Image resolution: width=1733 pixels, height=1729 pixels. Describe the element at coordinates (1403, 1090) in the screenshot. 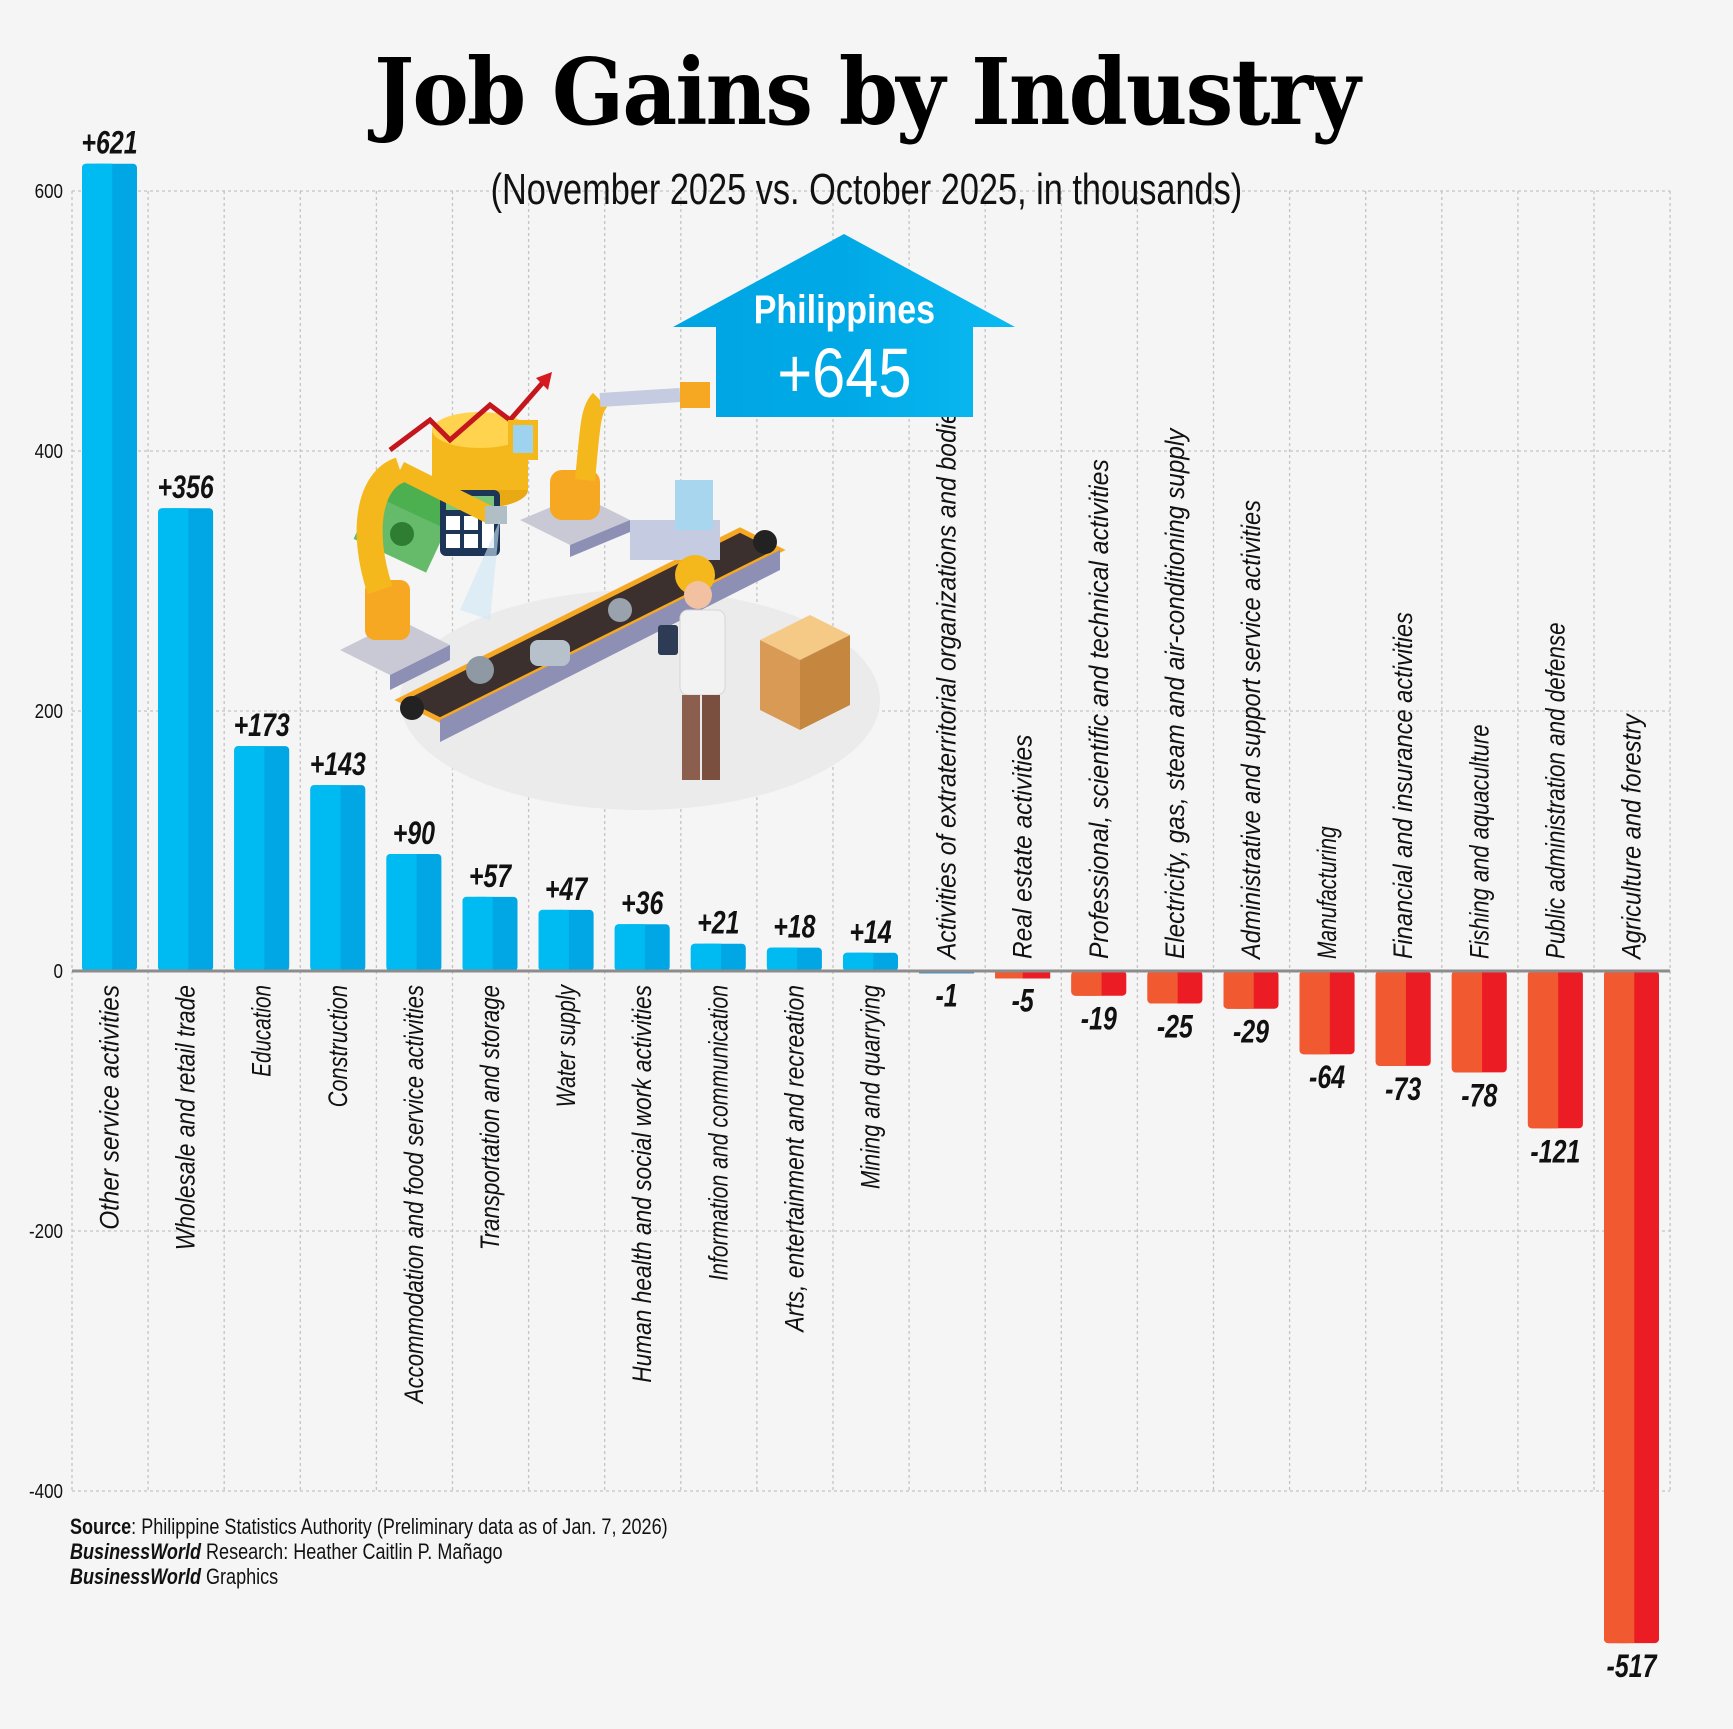

I see `value-label: -73` at that location.